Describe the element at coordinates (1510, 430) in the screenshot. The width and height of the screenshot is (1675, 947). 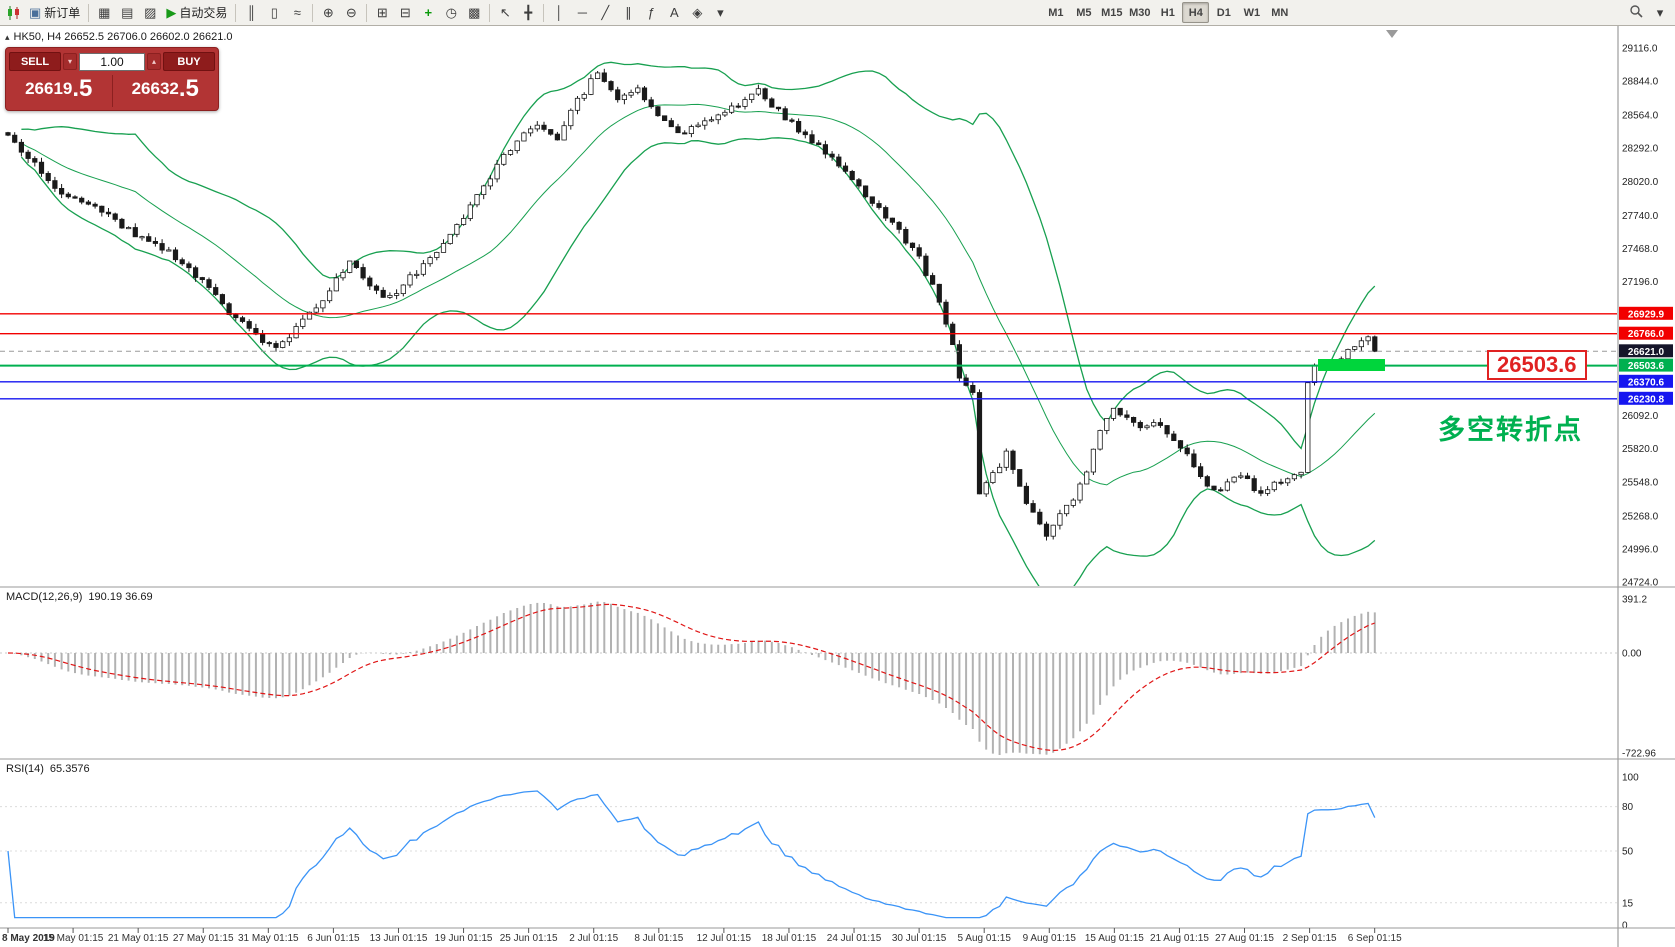
I see `turning-point-annotation: 多空转折点` at that location.